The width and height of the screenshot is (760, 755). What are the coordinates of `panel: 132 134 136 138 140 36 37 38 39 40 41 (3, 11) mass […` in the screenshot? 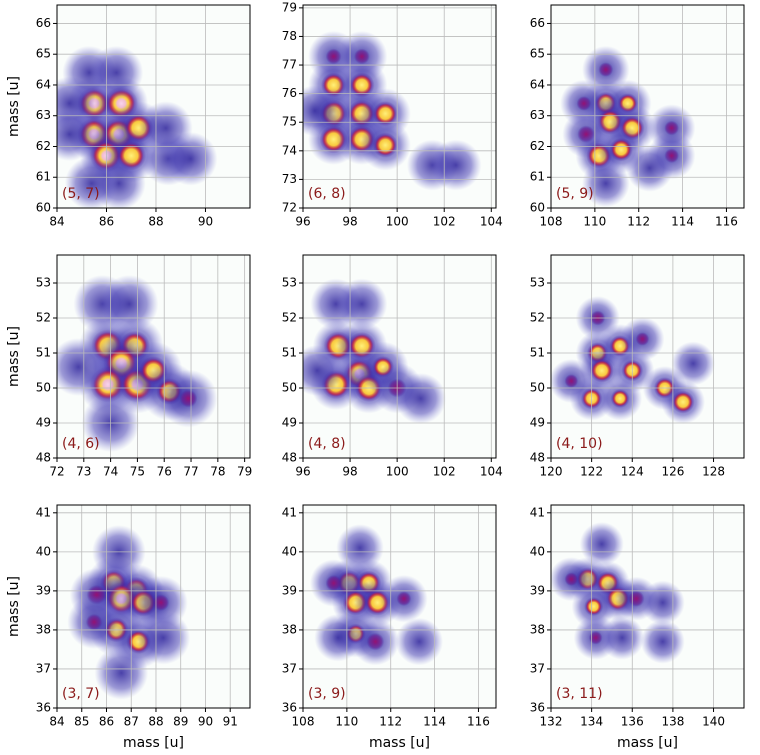 It's located at (637, 627).